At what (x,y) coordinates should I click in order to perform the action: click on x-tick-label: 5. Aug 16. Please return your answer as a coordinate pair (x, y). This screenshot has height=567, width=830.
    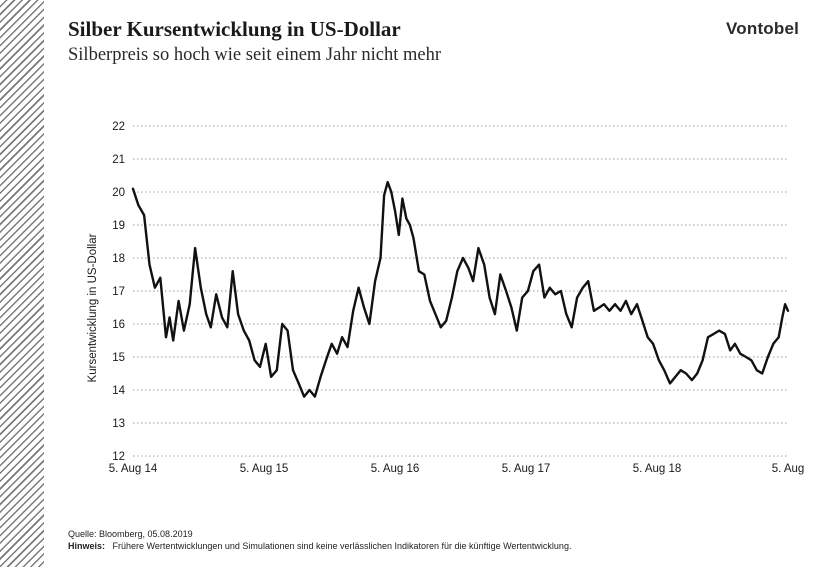
    Looking at the image, I should click on (395, 469).